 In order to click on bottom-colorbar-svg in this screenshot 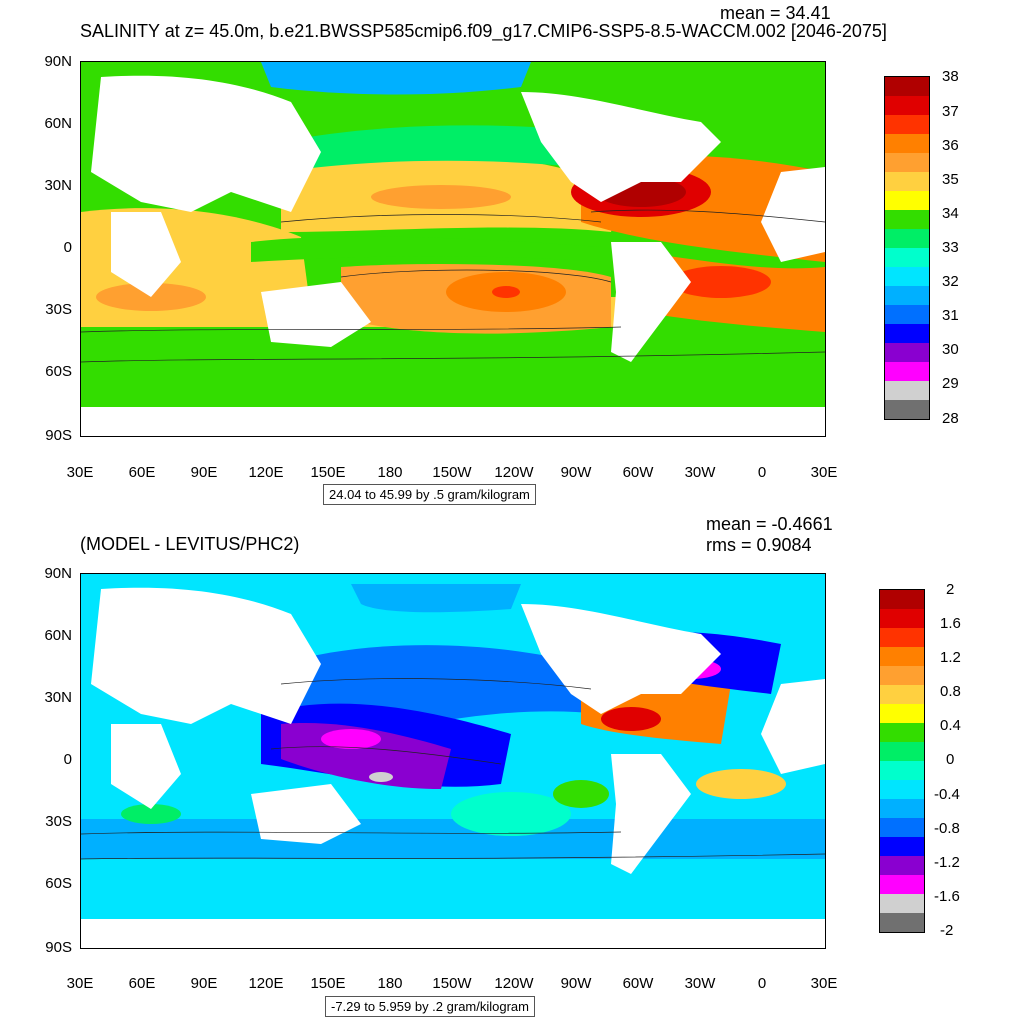, I will do `click(902, 761)`.